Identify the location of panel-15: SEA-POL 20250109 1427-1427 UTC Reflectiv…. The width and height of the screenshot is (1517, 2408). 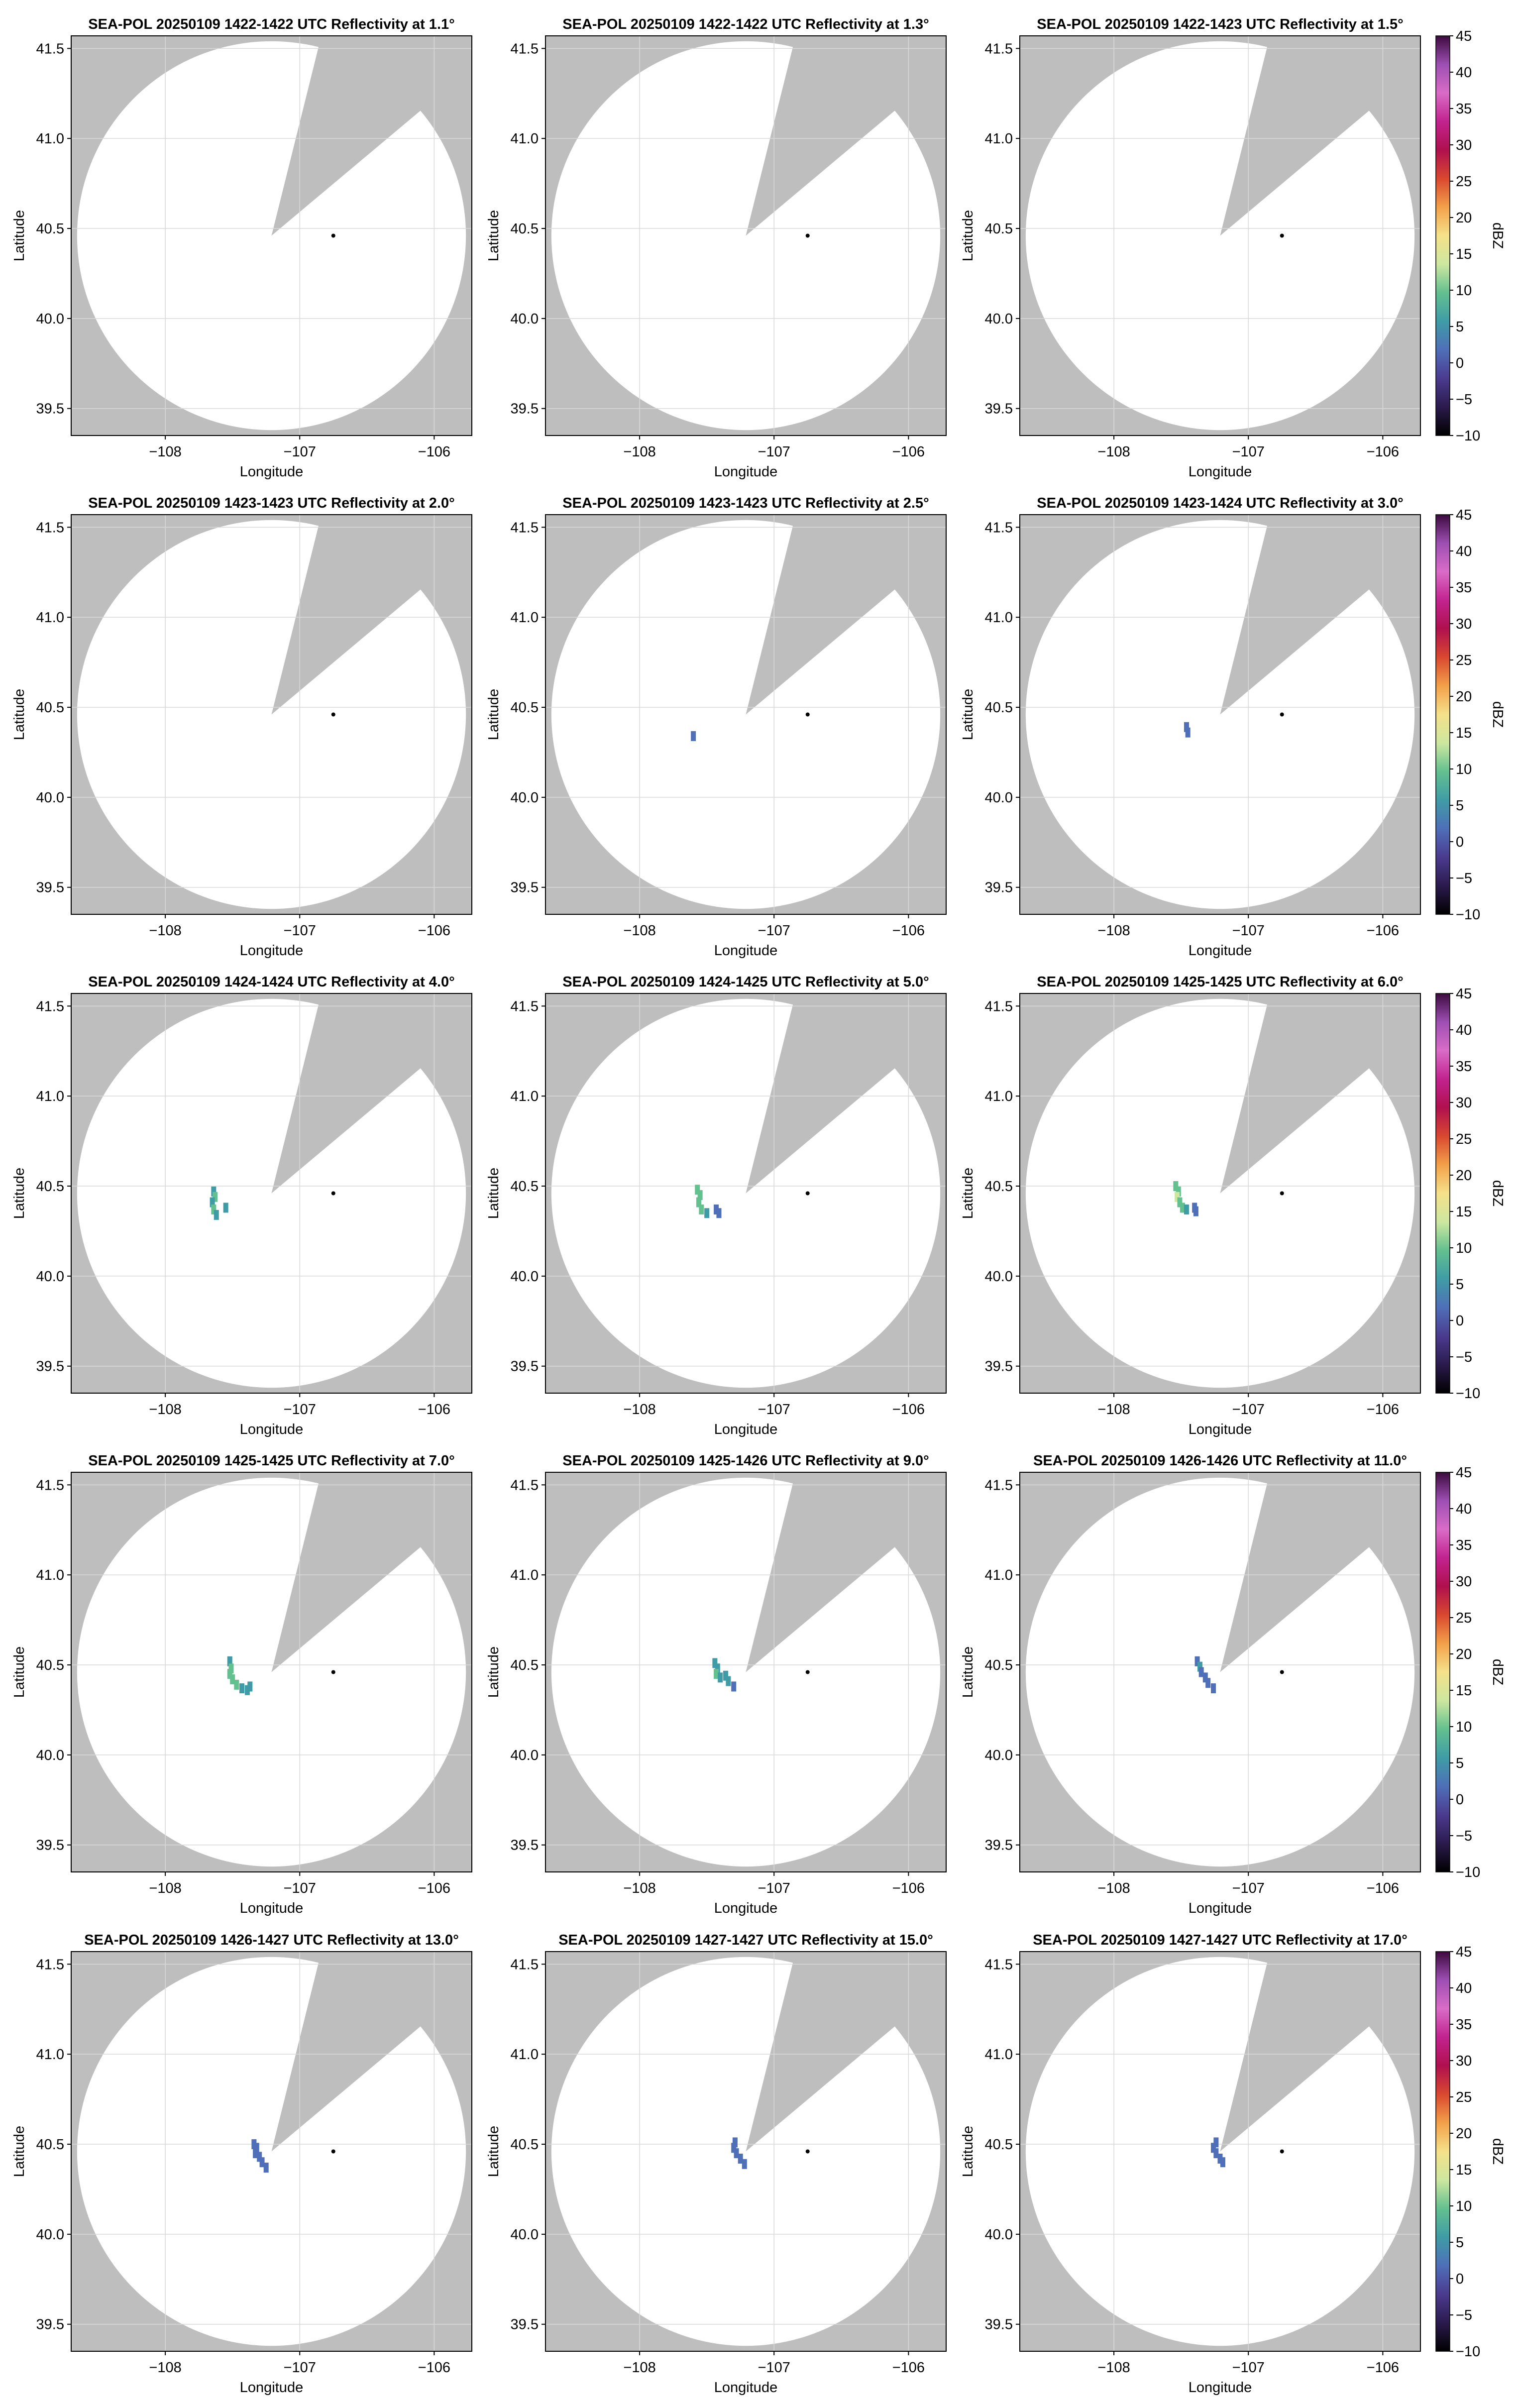
(1233, 2164).